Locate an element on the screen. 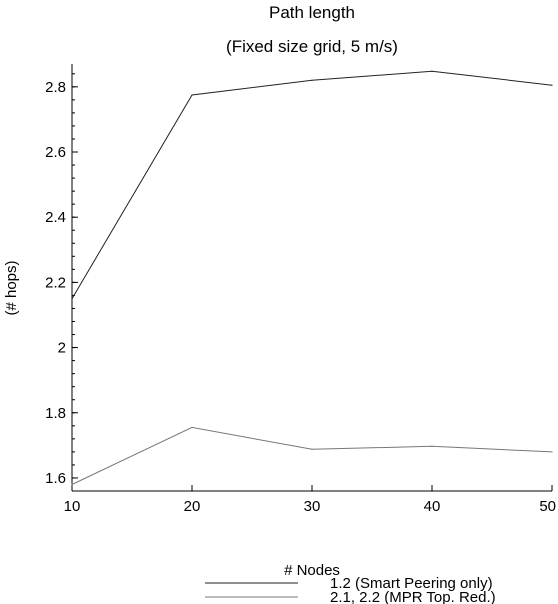 The height and width of the screenshot is (604, 558). legend-label-2: 2.1, 2.2 (MPR Top. Red.) is located at coordinates (413, 596).